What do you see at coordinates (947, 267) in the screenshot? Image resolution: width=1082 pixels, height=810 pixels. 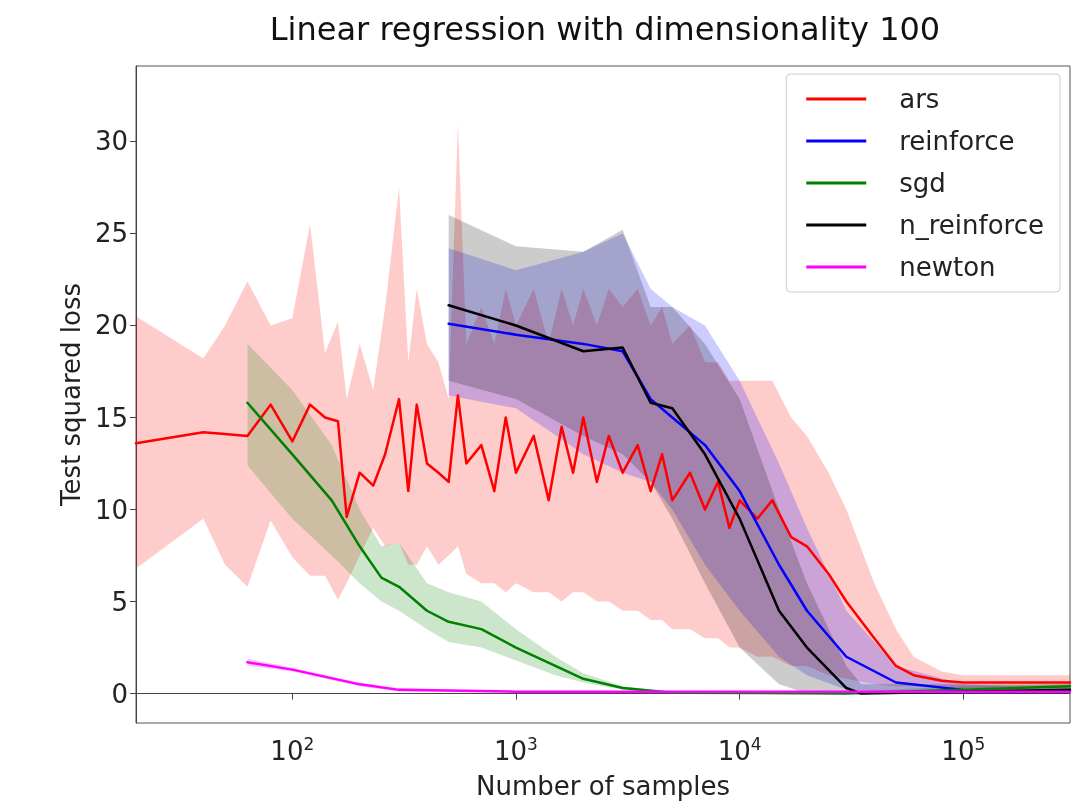 I see `legend-label: newton` at bounding box center [947, 267].